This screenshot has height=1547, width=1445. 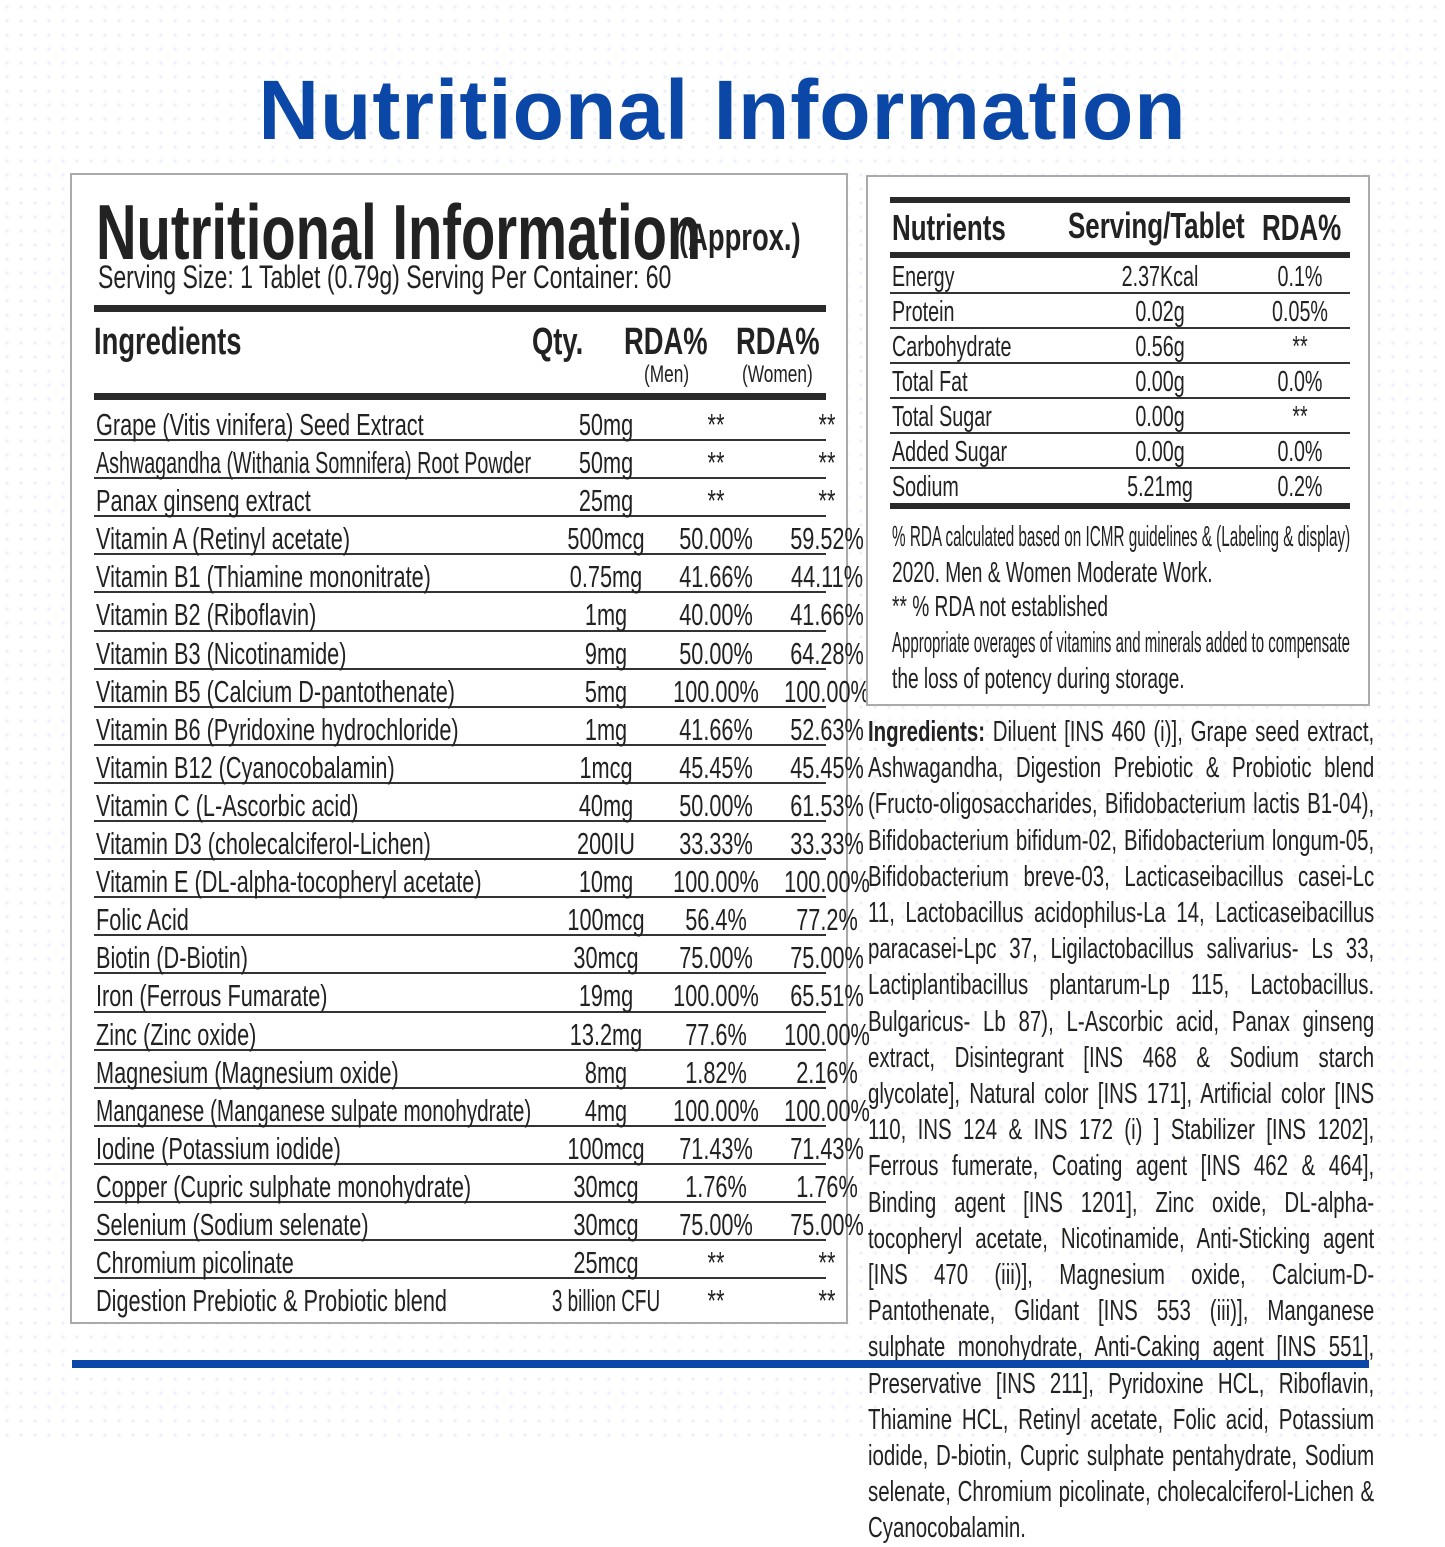 I want to click on table-row: Chromium picolinate 25mcg ** **, so click(x=464, y=1261).